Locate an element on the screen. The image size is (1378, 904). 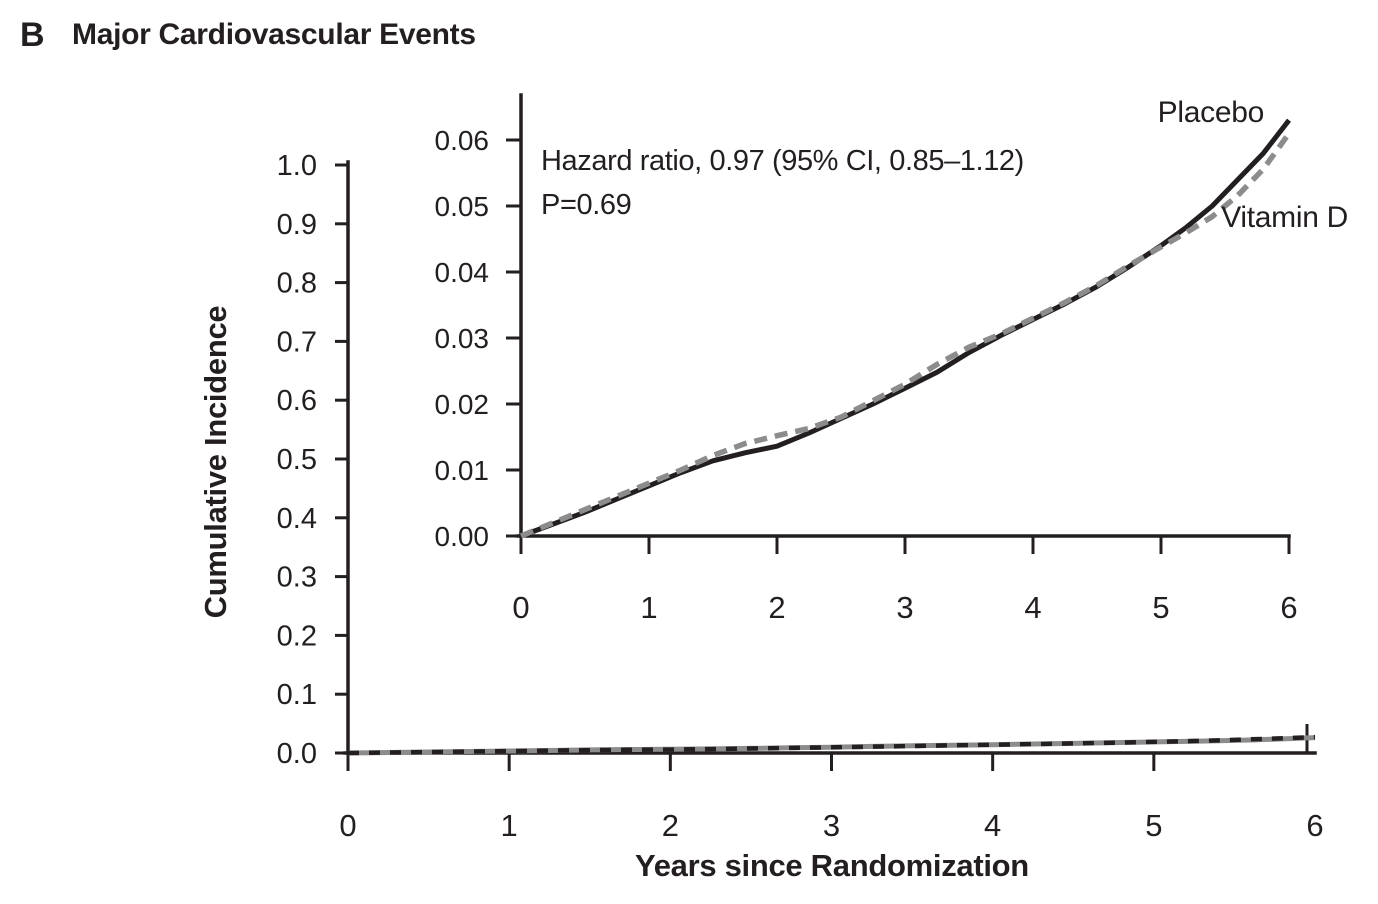
y-tick-label: 0.06 is located at coordinates (462, 140).